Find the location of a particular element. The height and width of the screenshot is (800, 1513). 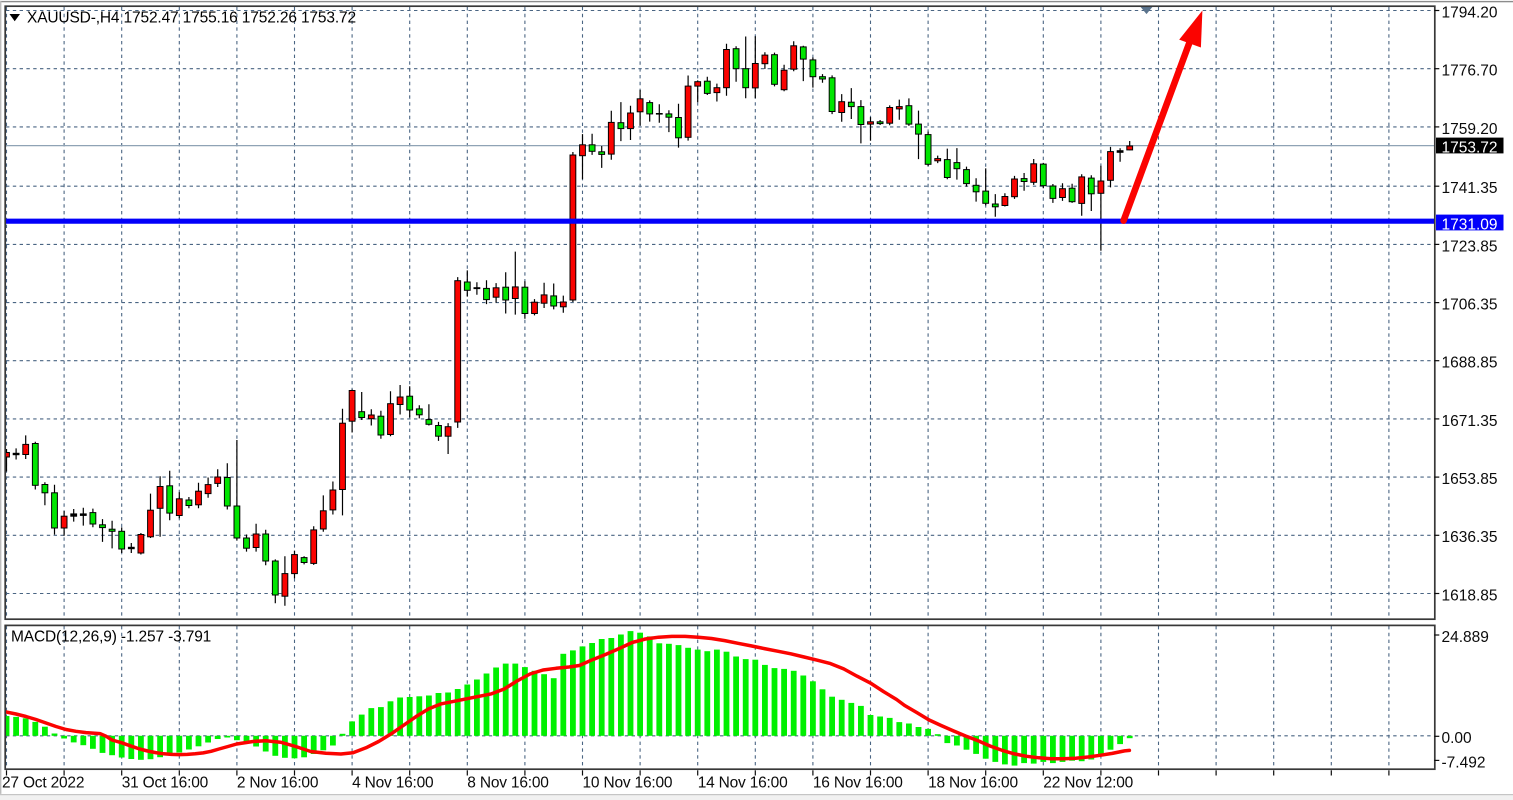

svg-text: 1618.85 is located at coordinates (1470, 595).